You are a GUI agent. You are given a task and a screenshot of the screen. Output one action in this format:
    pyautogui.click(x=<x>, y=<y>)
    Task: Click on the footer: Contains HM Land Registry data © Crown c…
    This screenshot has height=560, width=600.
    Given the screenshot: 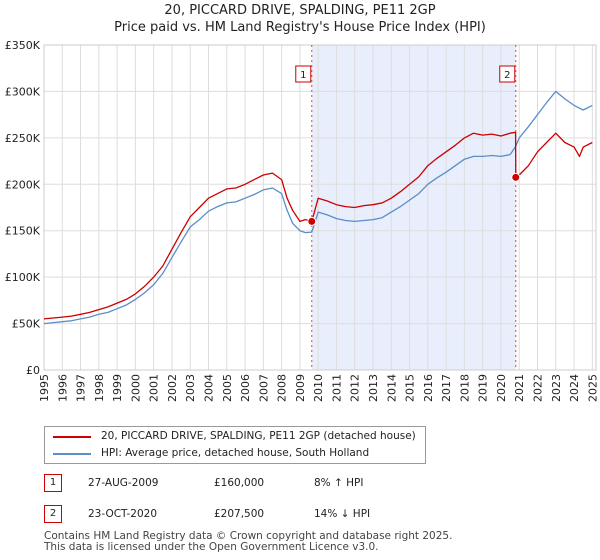 What is the action you would take?
    pyautogui.click(x=248, y=542)
    